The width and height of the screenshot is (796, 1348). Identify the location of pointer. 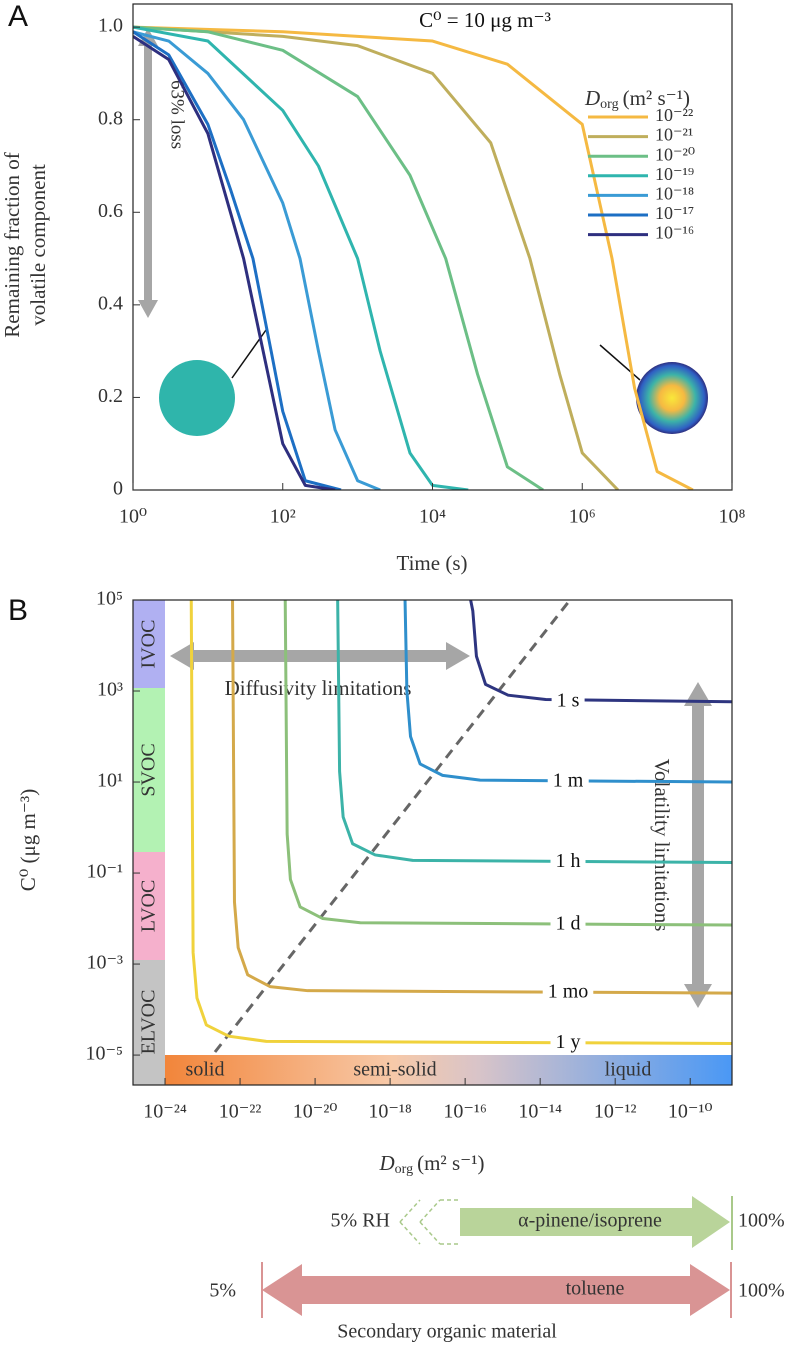
(620, 362).